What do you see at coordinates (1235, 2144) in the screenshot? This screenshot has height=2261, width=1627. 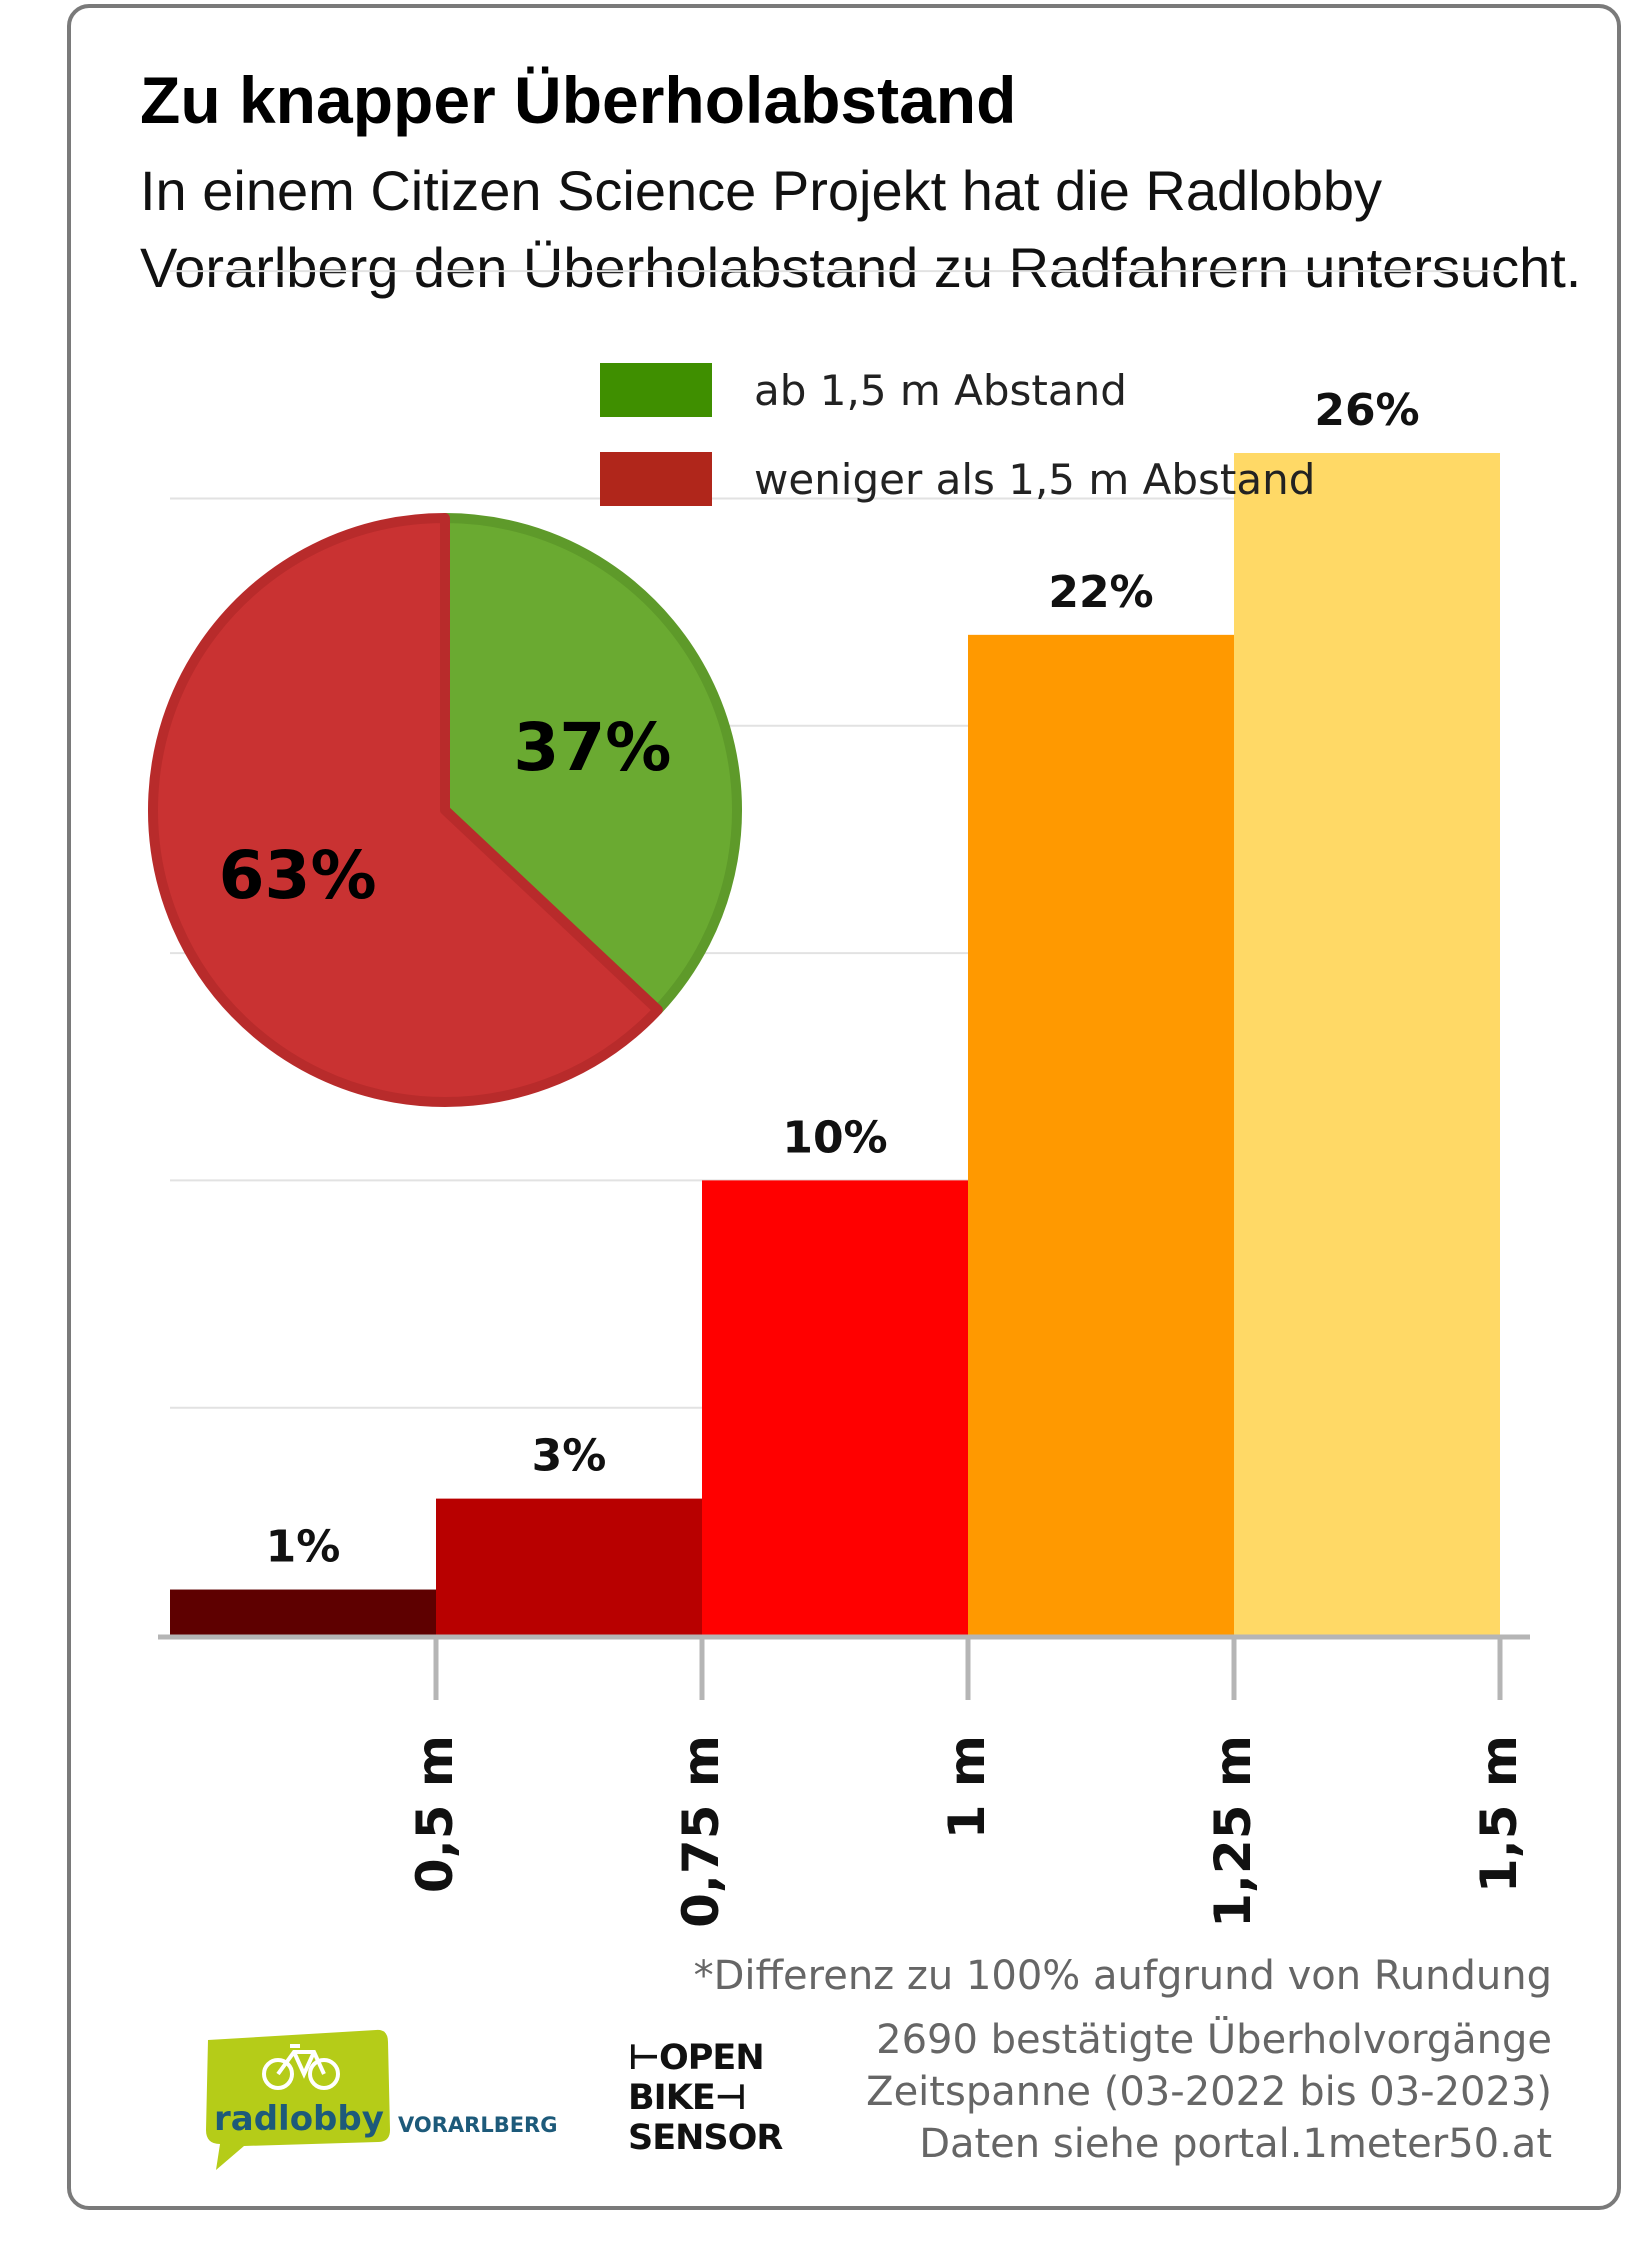 I see `source-note: Daten siehe portal.1meter50.at` at bounding box center [1235, 2144].